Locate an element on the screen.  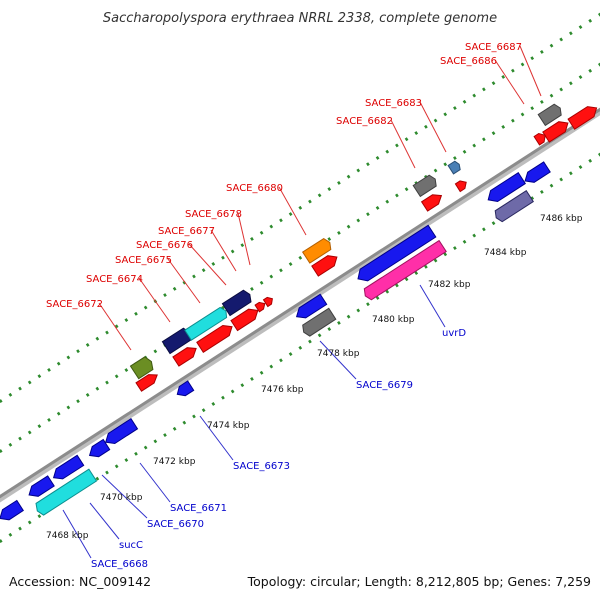
gene-label-forward: SACE_6672 is located at coordinates (74, 304).